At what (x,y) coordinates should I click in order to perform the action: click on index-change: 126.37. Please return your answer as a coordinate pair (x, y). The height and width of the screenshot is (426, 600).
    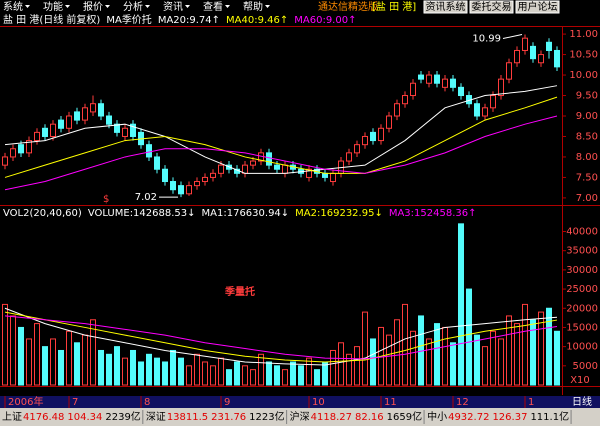
    Looking at the image, I should click on (509, 417).